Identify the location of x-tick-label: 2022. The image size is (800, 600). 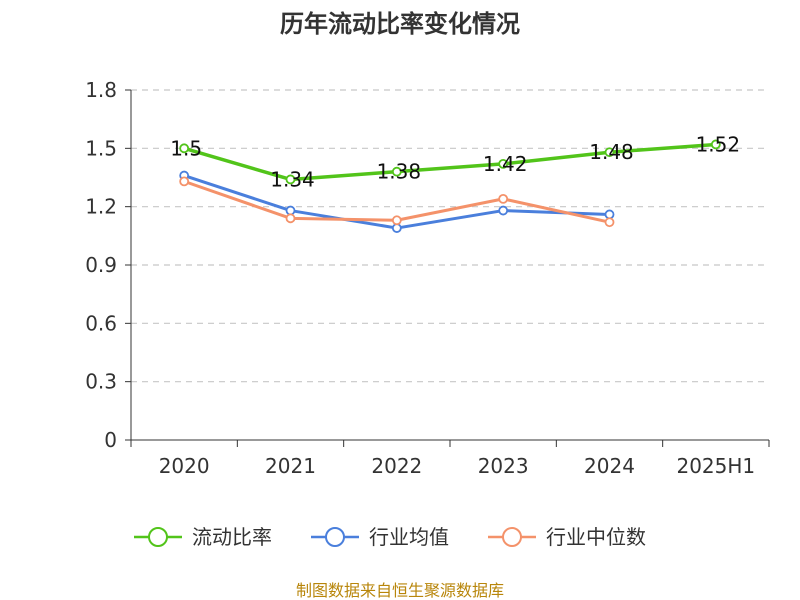
(396, 466).